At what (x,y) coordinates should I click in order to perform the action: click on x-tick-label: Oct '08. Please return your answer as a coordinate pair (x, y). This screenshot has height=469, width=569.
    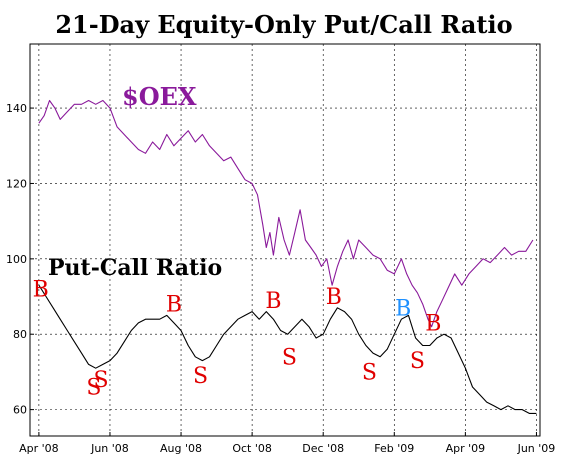
    Looking at the image, I should click on (252, 448).